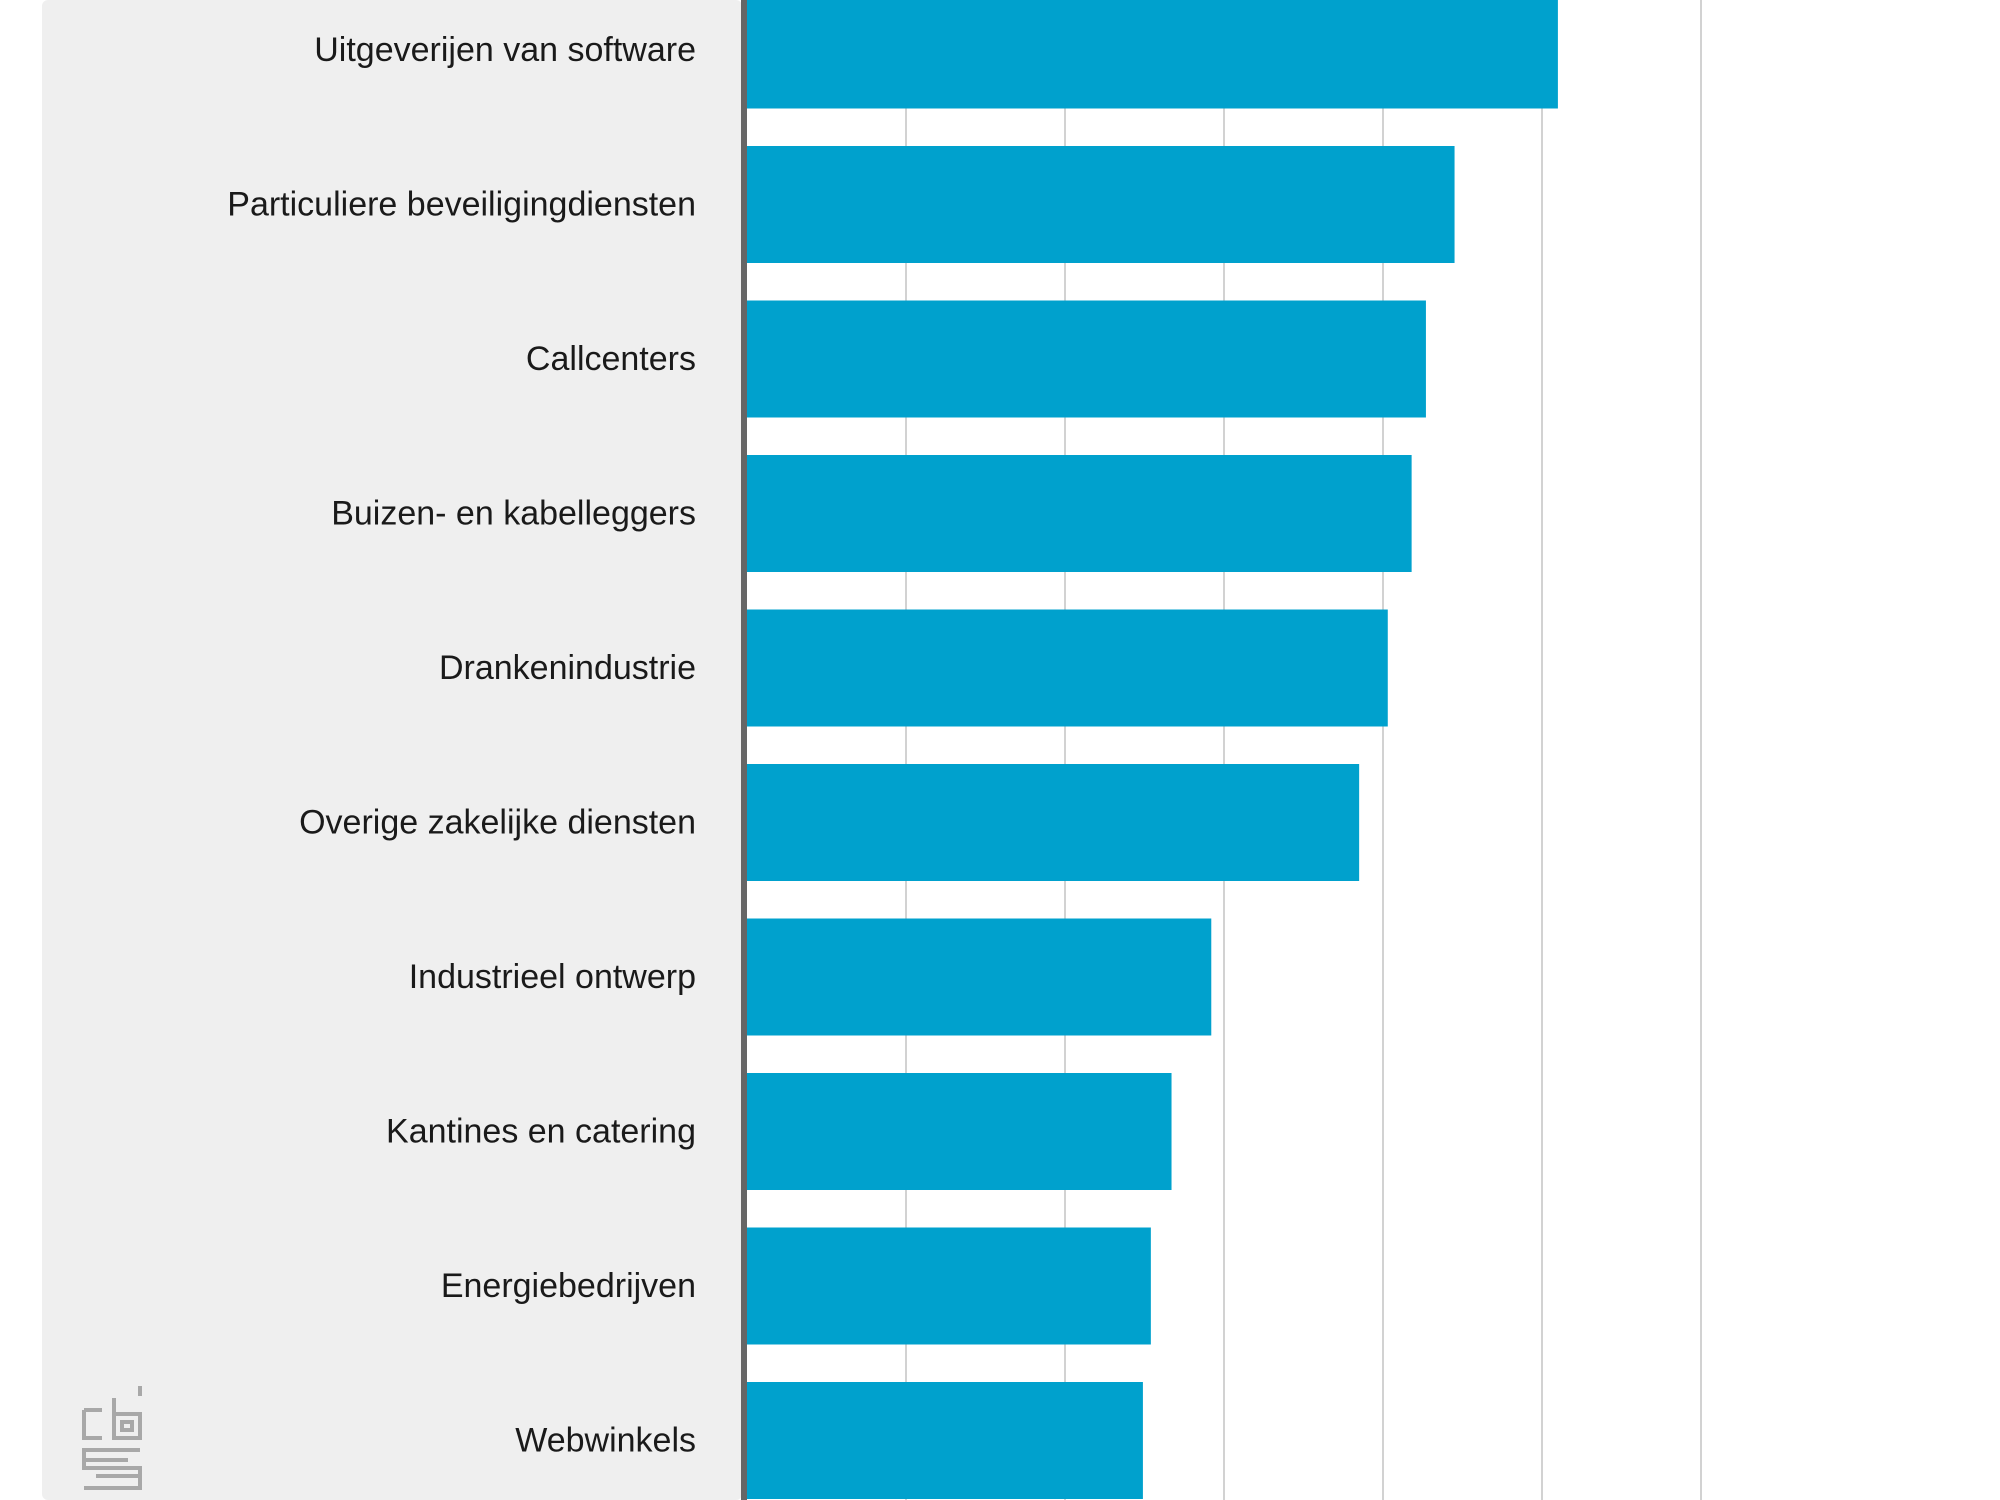  I want to click on y-axis-line, so click(744, 750).